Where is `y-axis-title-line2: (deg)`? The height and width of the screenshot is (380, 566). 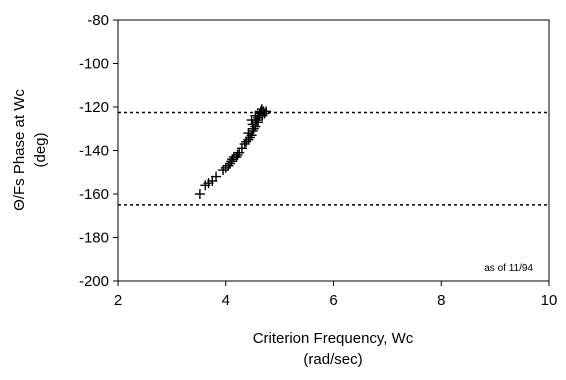 y-axis-title-line2: (deg) is located at coordinates (40, 149).